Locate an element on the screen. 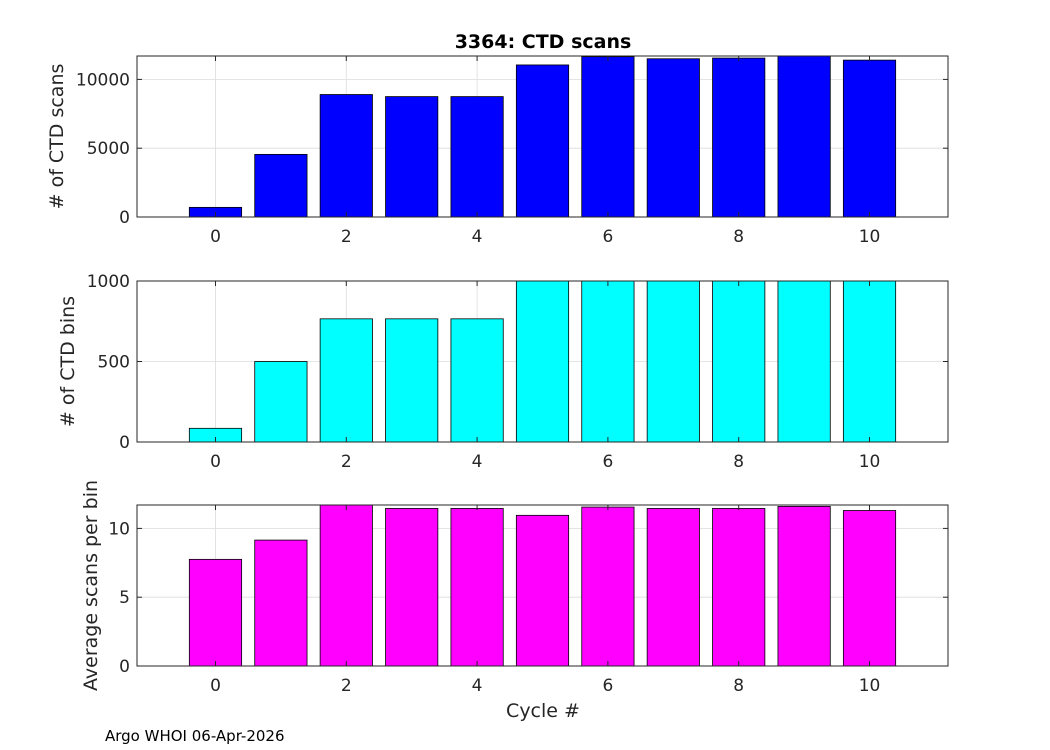  y-axis-label: # of CTD bins is located at coordinates (68, 361).